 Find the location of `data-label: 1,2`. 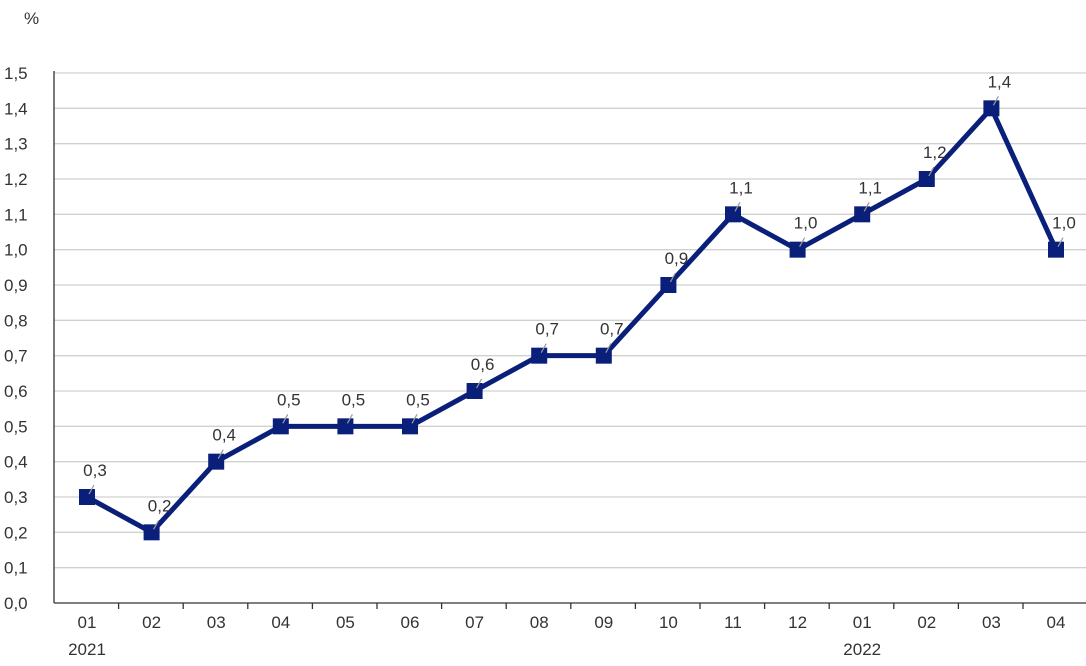

data-label: 1,2 is located at coordinates (935, 152).